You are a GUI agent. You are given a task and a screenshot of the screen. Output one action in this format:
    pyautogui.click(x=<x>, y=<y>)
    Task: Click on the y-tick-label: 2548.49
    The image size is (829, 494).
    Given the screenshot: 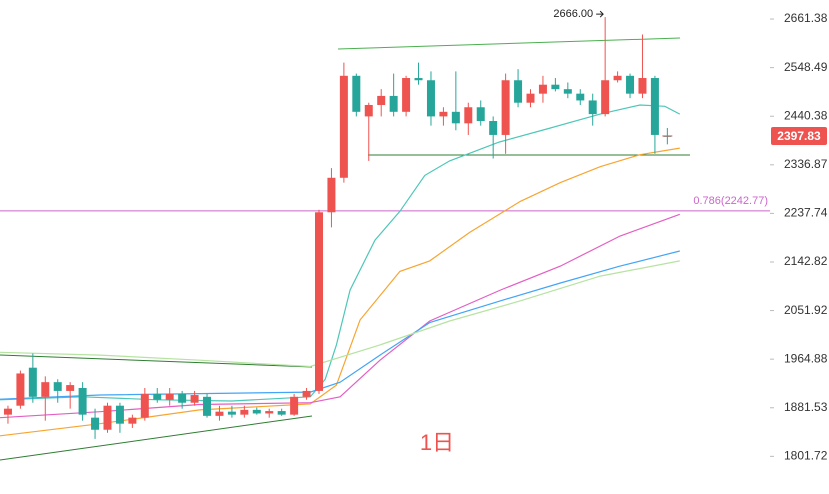 What is the action you would take?
    pyautogui.click(x=806, y=67)
    